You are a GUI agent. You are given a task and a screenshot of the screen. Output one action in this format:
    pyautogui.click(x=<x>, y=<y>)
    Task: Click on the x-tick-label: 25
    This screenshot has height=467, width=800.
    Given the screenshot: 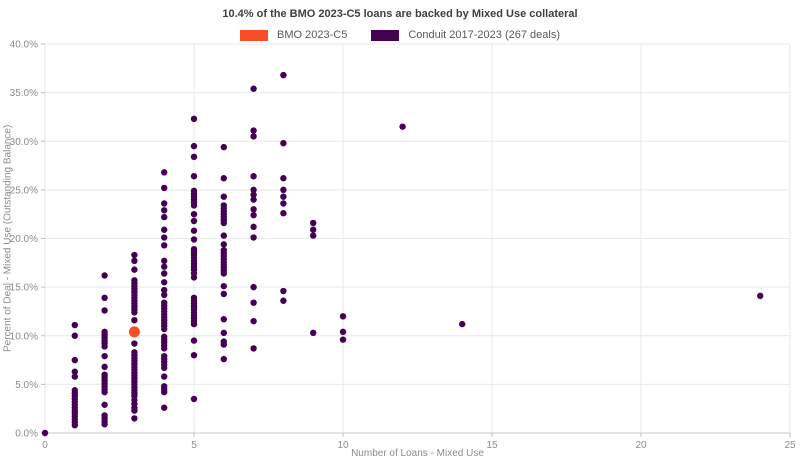 What is the action you would take?
    pyautogui.click(x=790, y=445)
    